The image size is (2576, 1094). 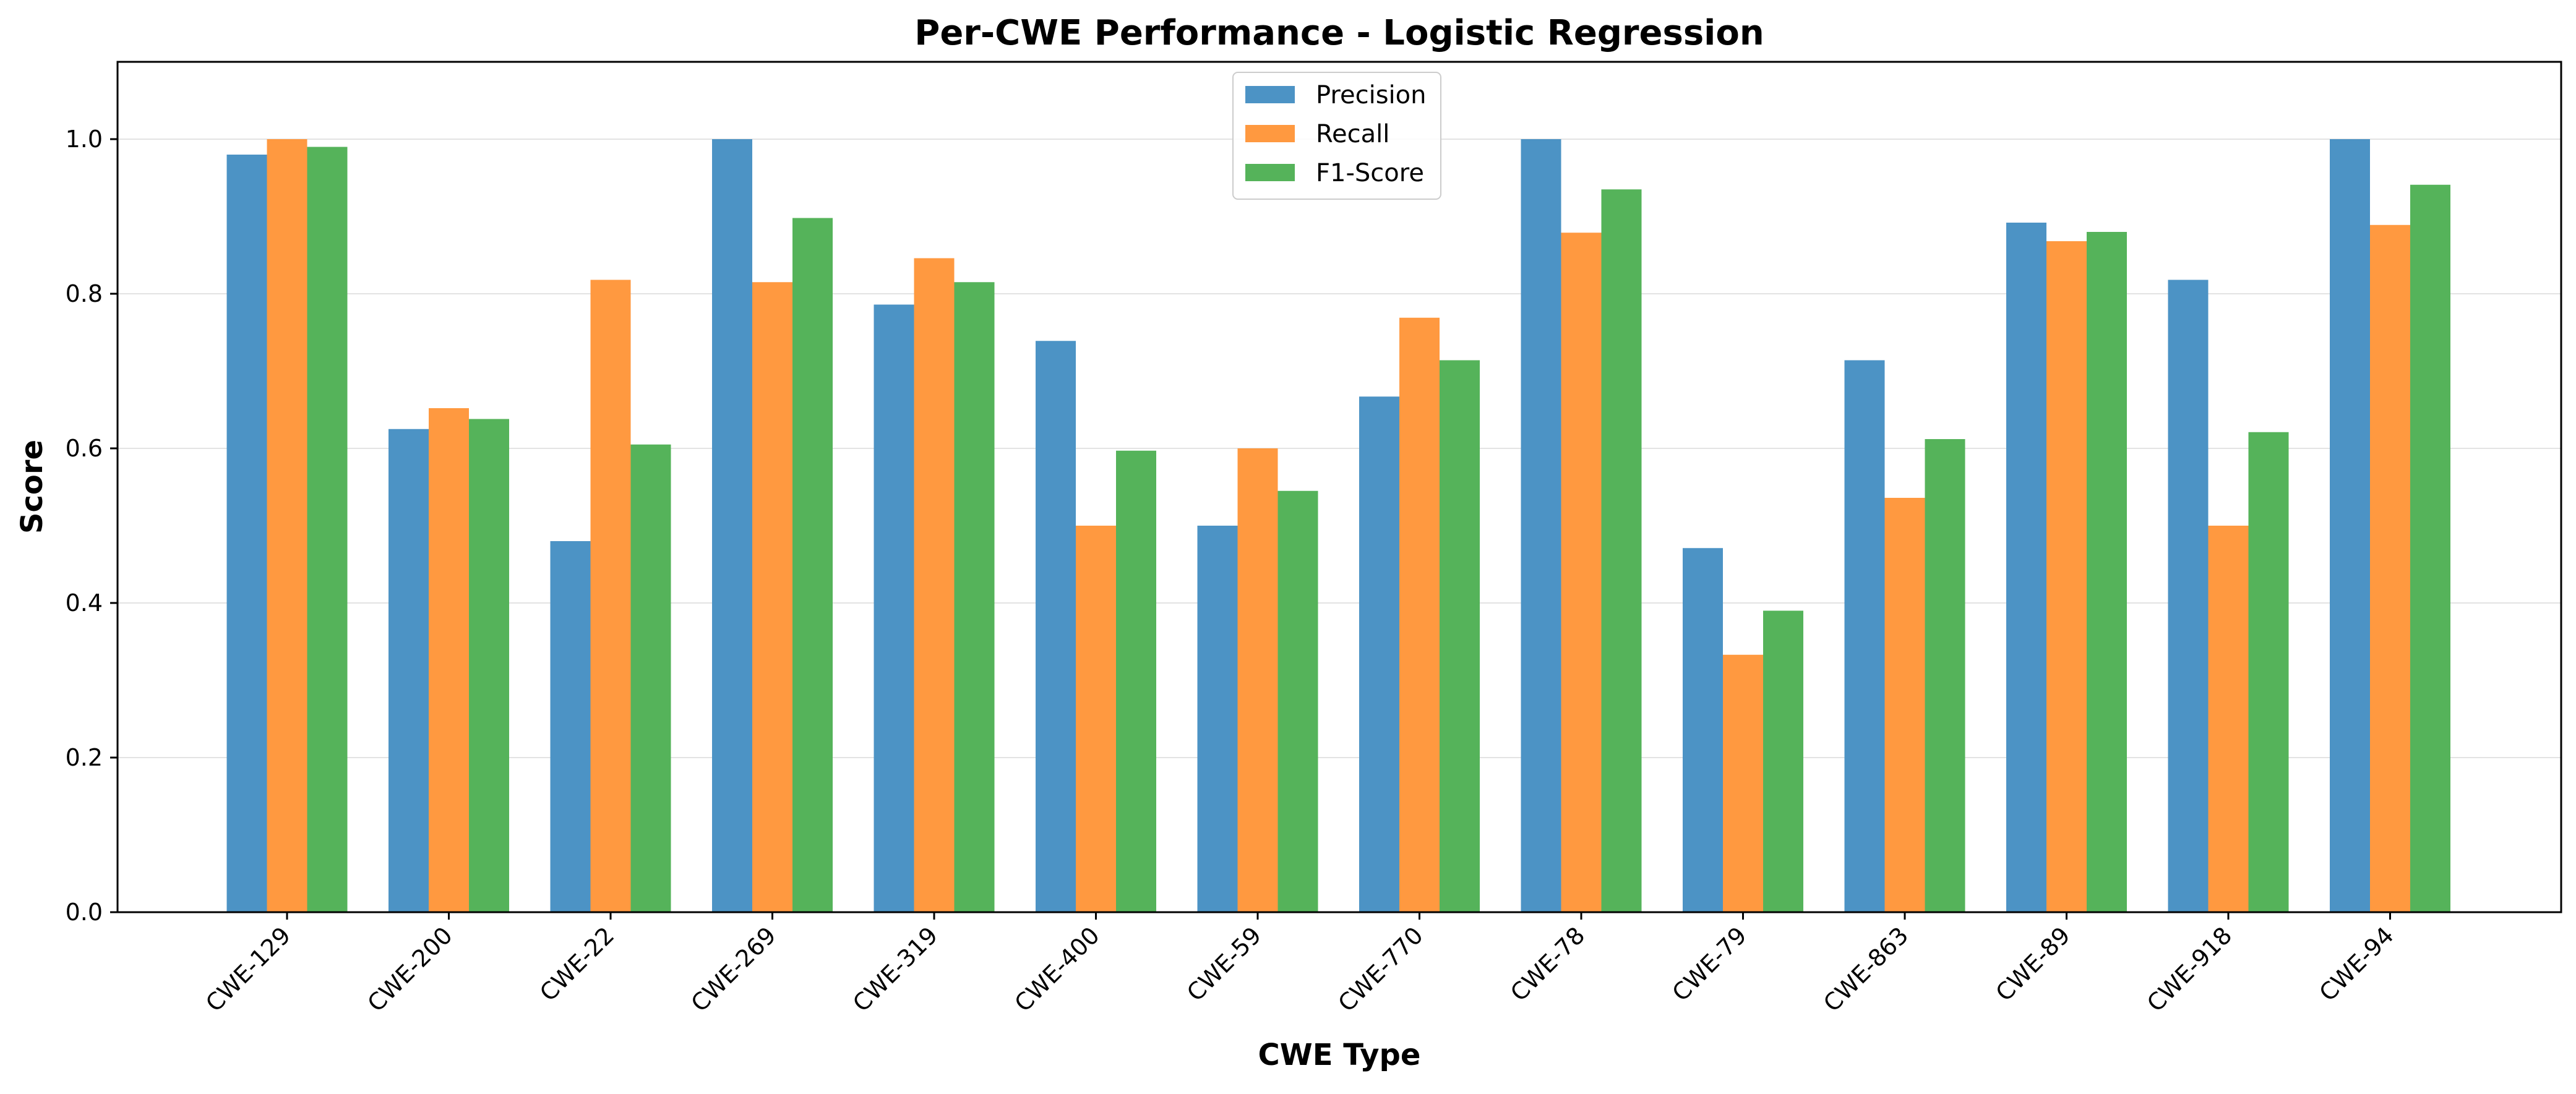 I want to click on y-tick-label: 0.6, so click(x=84, y=449).